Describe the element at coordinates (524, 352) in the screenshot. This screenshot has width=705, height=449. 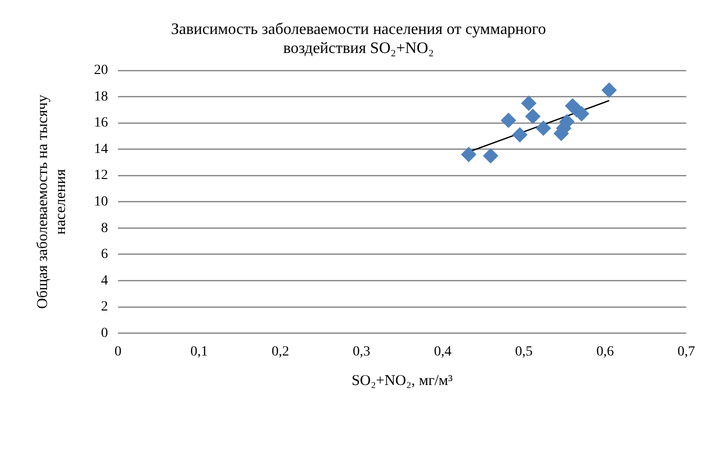
I see `x-tick-label: 0,5` at that location.